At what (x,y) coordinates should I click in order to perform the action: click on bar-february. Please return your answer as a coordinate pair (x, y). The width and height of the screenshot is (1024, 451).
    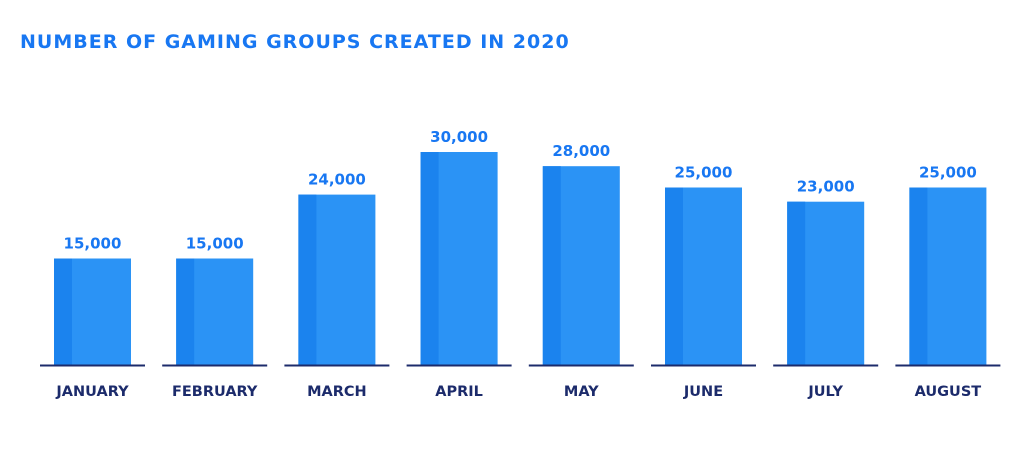
    Looking at the image, I should click on (215, 311).